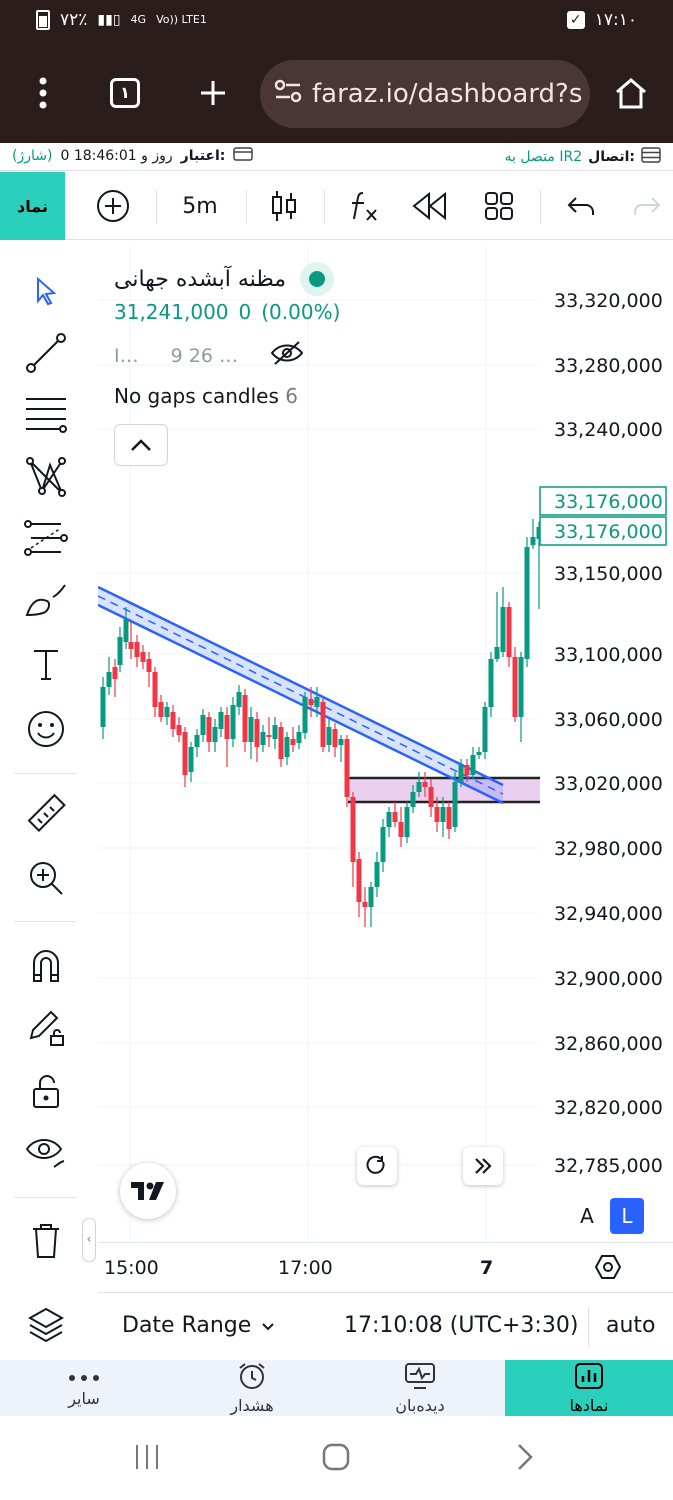 The height and width of the screenshot is (1500, 673). I want to click on trend-line-icon, so click(46, 353).